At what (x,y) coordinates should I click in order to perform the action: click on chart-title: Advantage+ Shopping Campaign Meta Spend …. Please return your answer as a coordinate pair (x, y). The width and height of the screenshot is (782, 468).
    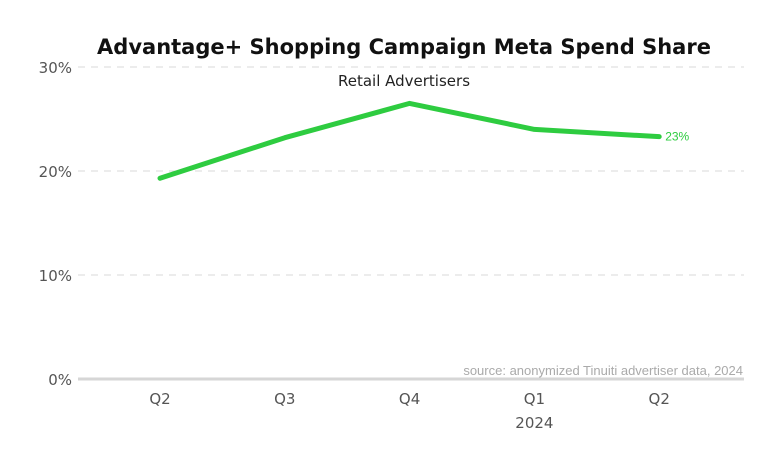
    Looking at the image, I should click on (404, 47).